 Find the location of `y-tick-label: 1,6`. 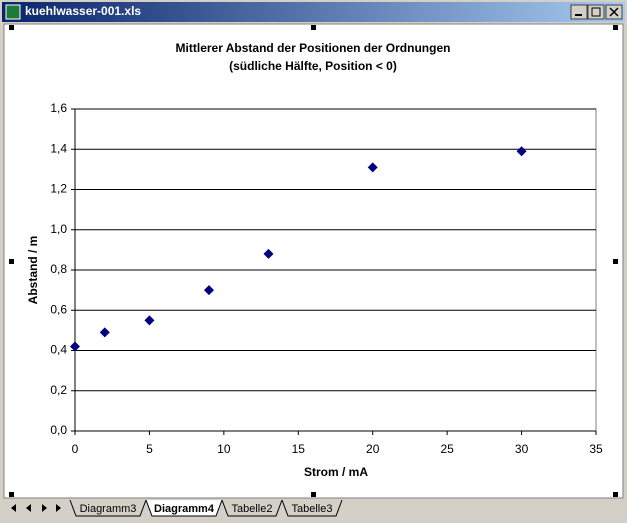

y-tick-label: 1,6 is located at coordinates (58, 108).